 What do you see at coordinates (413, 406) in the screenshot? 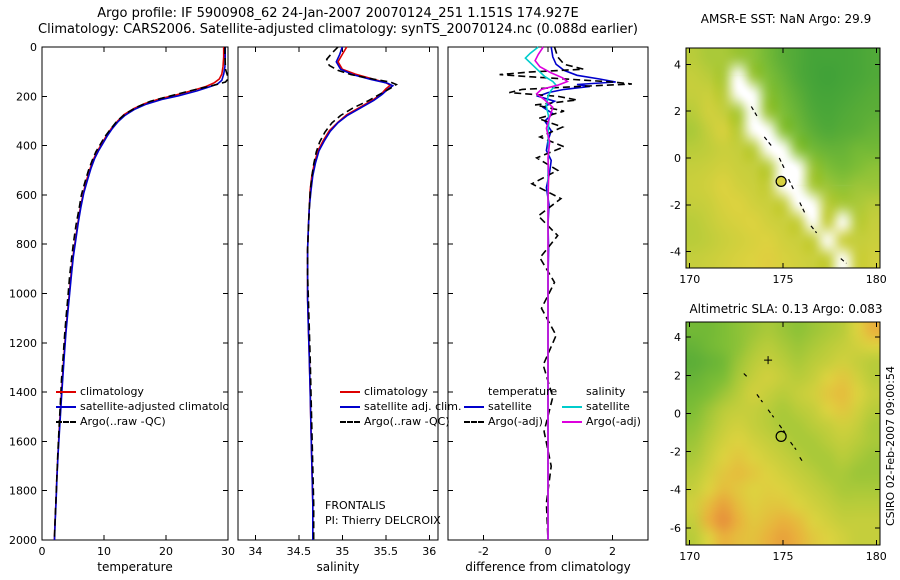
I see `legend-label: satellite adj. clim.` at bounding box center [413, 406].